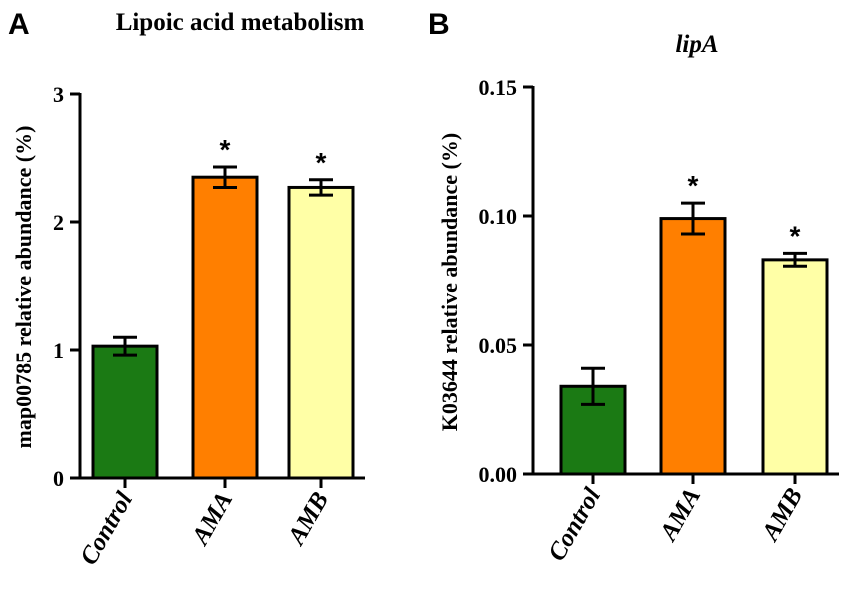 The image size is (851, 601). Describe the element at coordinates (19, 24) in the screenshot. I see `panel-a-letter: A` at that location.